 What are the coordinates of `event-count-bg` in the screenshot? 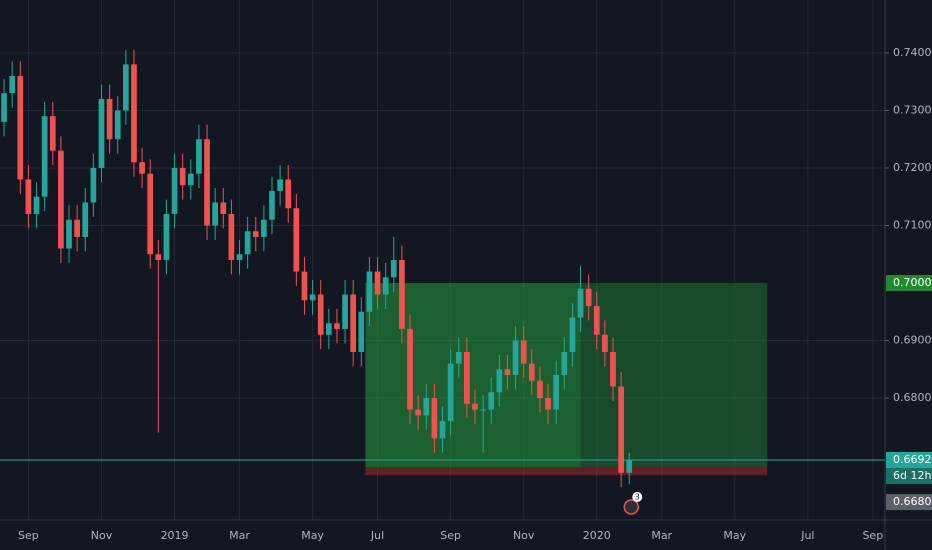 It's located at (637, 497).